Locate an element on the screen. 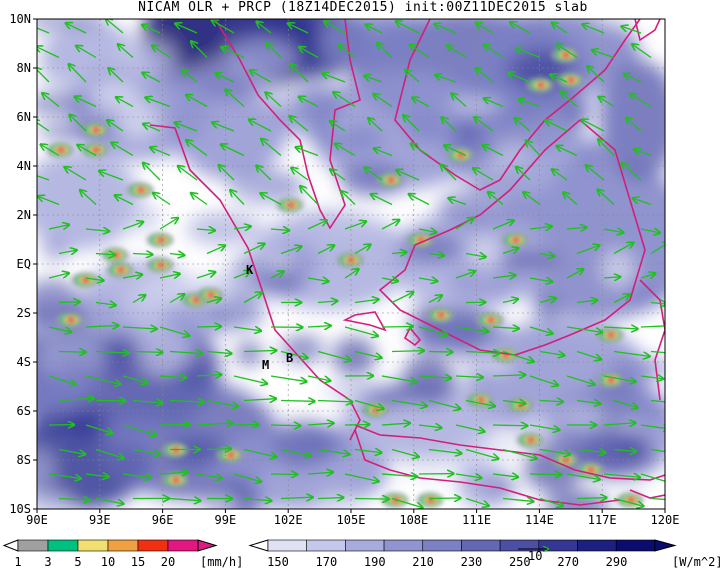 The image size is (726, 571). olr-tick-label: 270 is located at coordinates (568, 562).